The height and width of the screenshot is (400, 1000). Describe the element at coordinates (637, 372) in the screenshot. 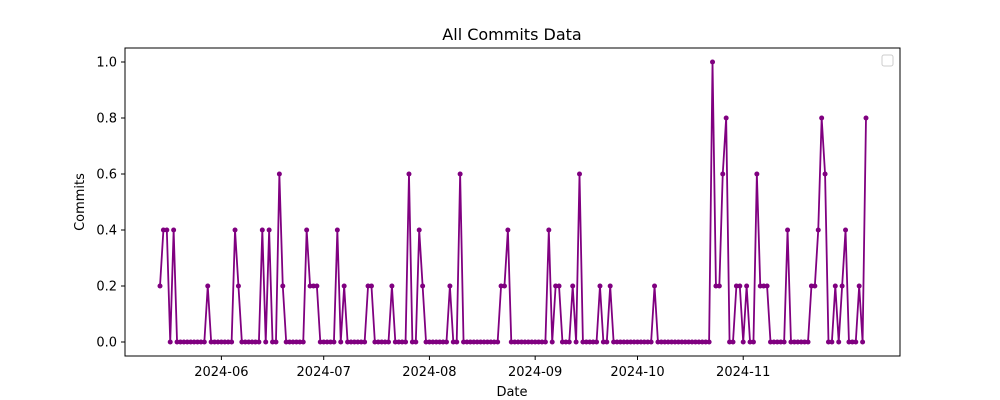

I see `x-tick-label: 2024-10` at that location.